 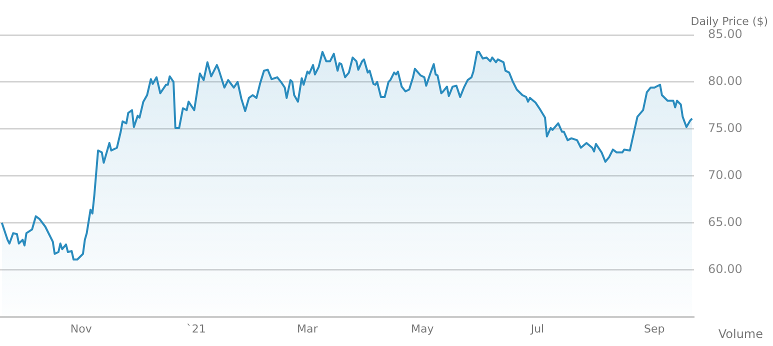 I want to click on x-tick-label: Mar, so click(x=307, y=329).